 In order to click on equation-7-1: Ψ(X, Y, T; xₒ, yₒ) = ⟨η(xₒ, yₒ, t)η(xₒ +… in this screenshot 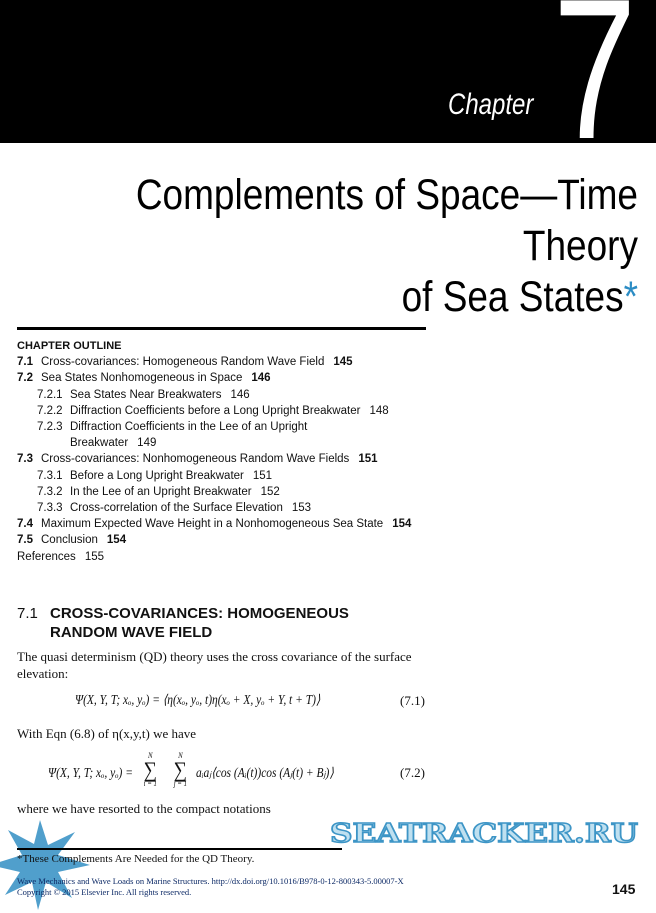, I will do `click(198, 699)`.